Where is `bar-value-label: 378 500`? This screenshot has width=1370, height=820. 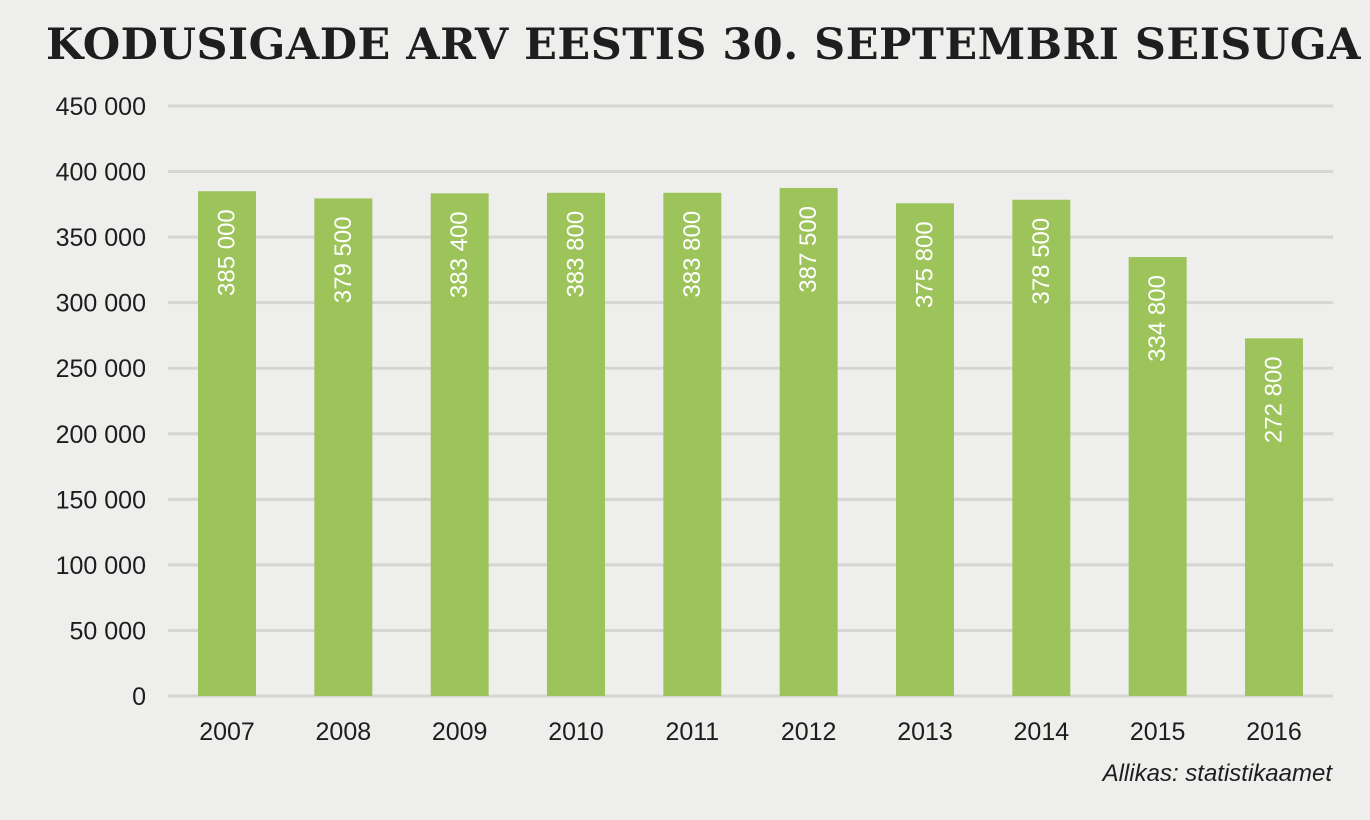
bar-value-label: 378 500 is located at coordinates (1041, 261).